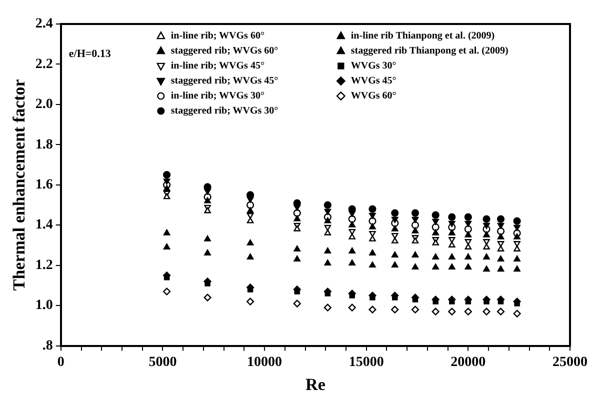 The height and width of the screenshot is (406, 614). I want to click on y-tick-label: 1.4, so click(44, 225).